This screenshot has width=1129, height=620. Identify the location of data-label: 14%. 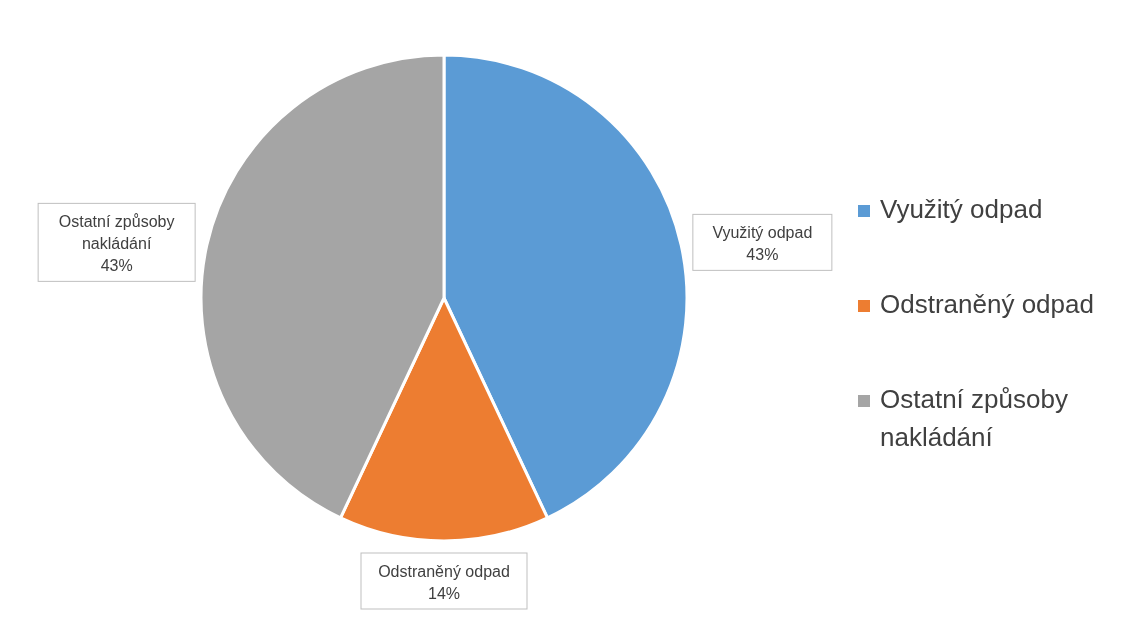
(444, 593).